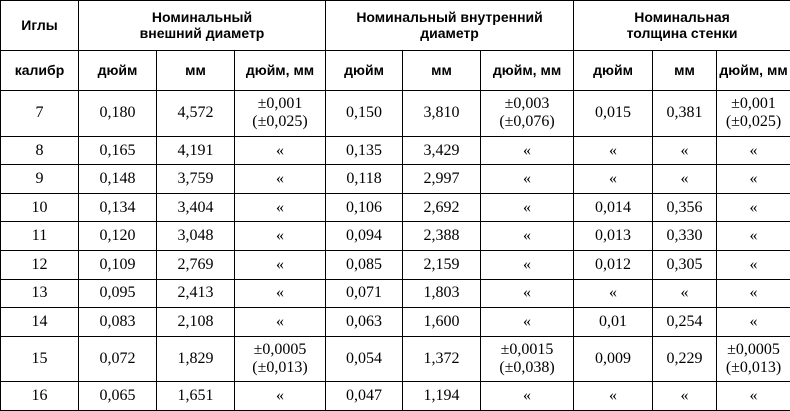 The width and height of the screenshot is (790, 411). I want to click on cell-inner-inch: 0,071, so click(364, 293).